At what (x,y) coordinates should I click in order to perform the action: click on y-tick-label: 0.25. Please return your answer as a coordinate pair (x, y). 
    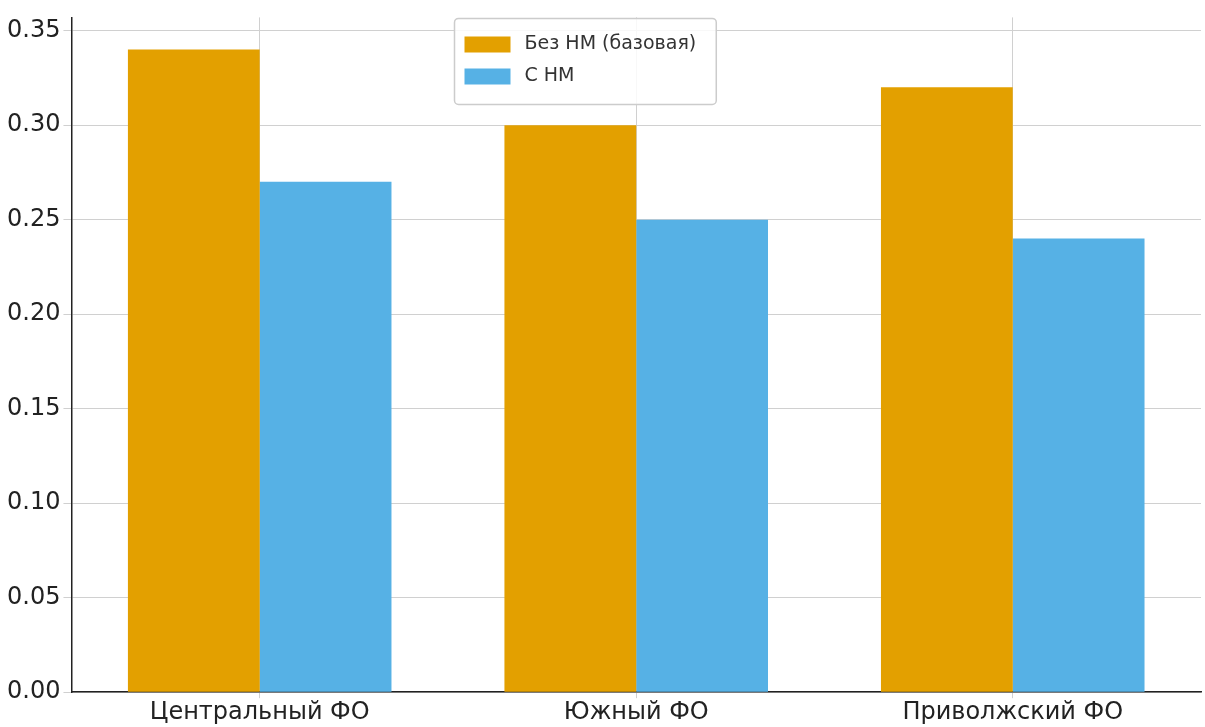
    Looking at the image, I should click on (34, 217).